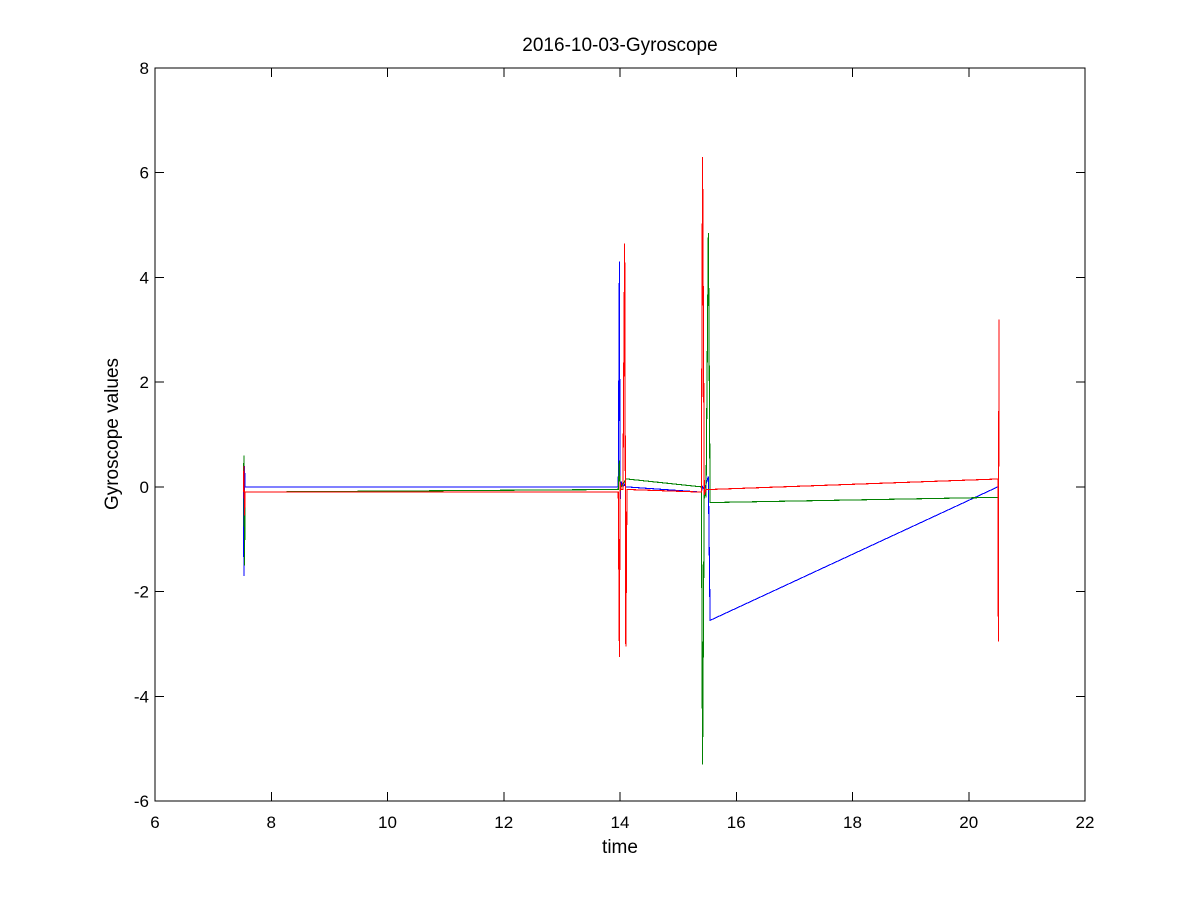  I want to click on y-axis-title: Gyroscope values, so click(112, 434).